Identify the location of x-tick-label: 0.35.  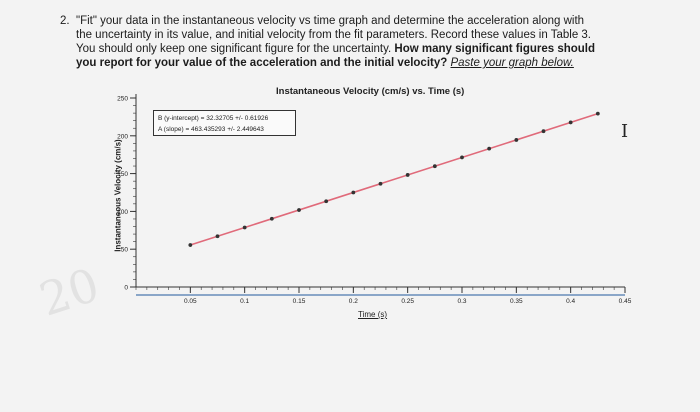
(516, 301).